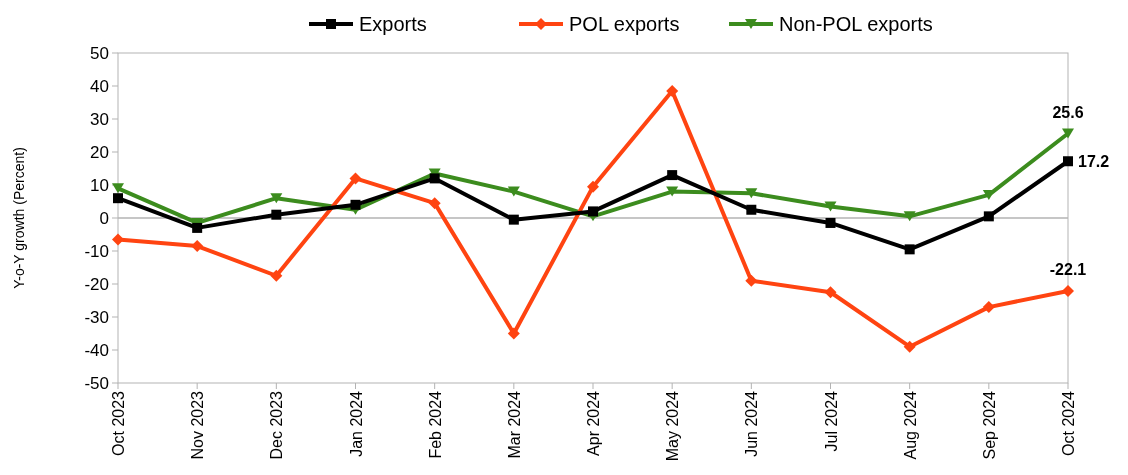  I want to click on legend-label: Non-POL exports, so click(856, 24).